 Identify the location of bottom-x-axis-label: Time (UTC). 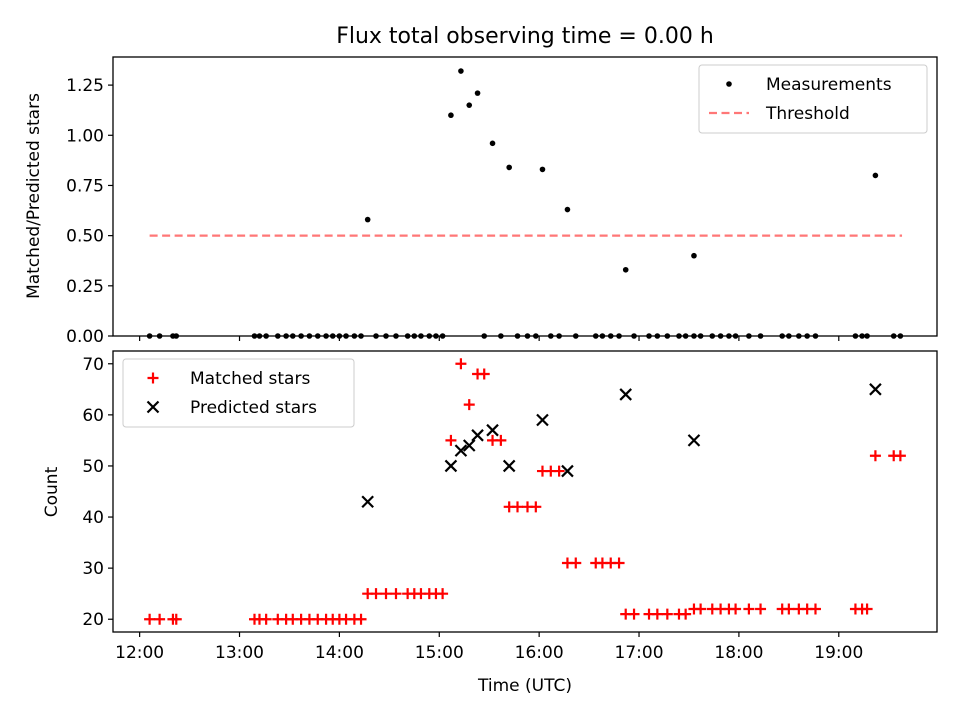
(524, 686).